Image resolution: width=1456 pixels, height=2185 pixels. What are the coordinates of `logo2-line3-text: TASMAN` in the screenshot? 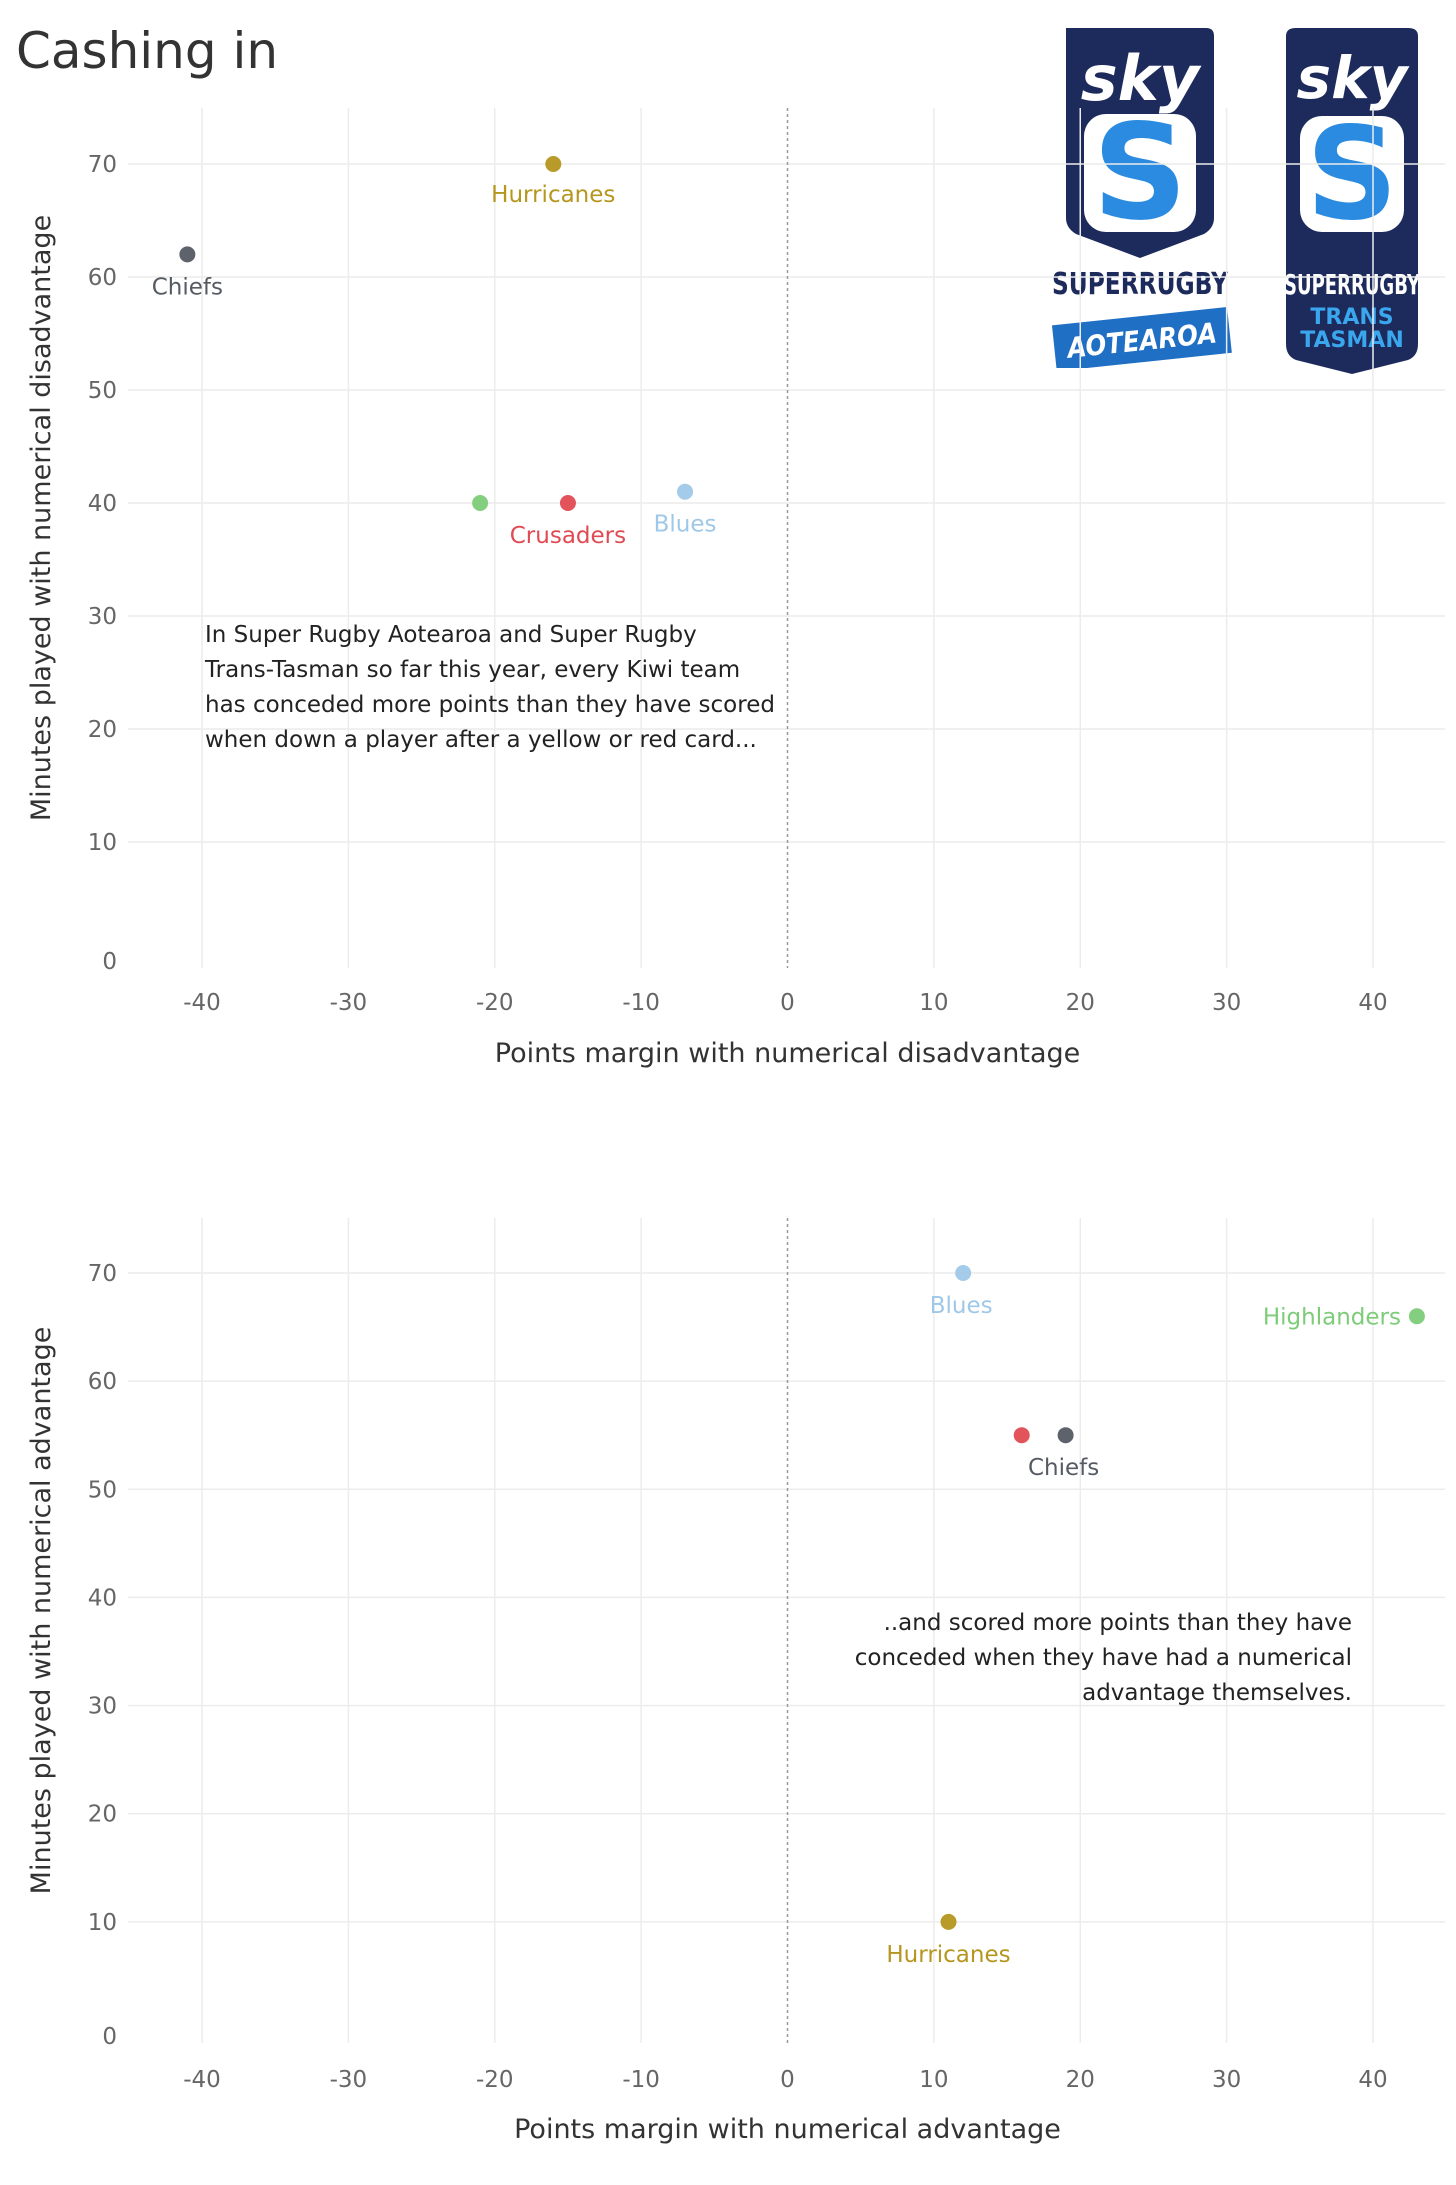 It's located at (1352, 340).